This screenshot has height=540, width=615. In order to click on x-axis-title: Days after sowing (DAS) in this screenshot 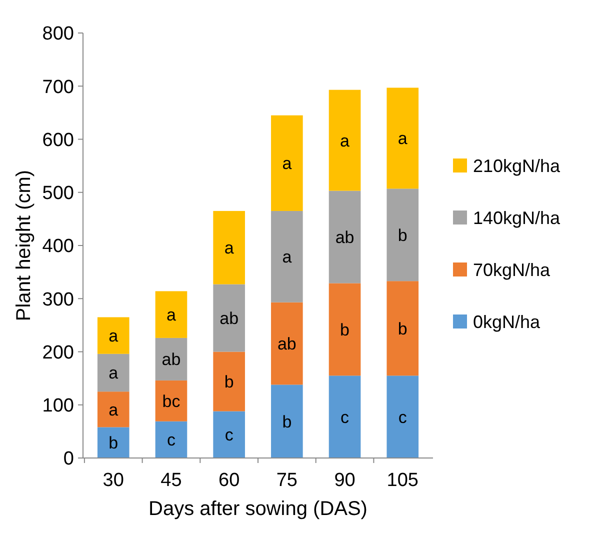, I will do `click(258, 509)`.